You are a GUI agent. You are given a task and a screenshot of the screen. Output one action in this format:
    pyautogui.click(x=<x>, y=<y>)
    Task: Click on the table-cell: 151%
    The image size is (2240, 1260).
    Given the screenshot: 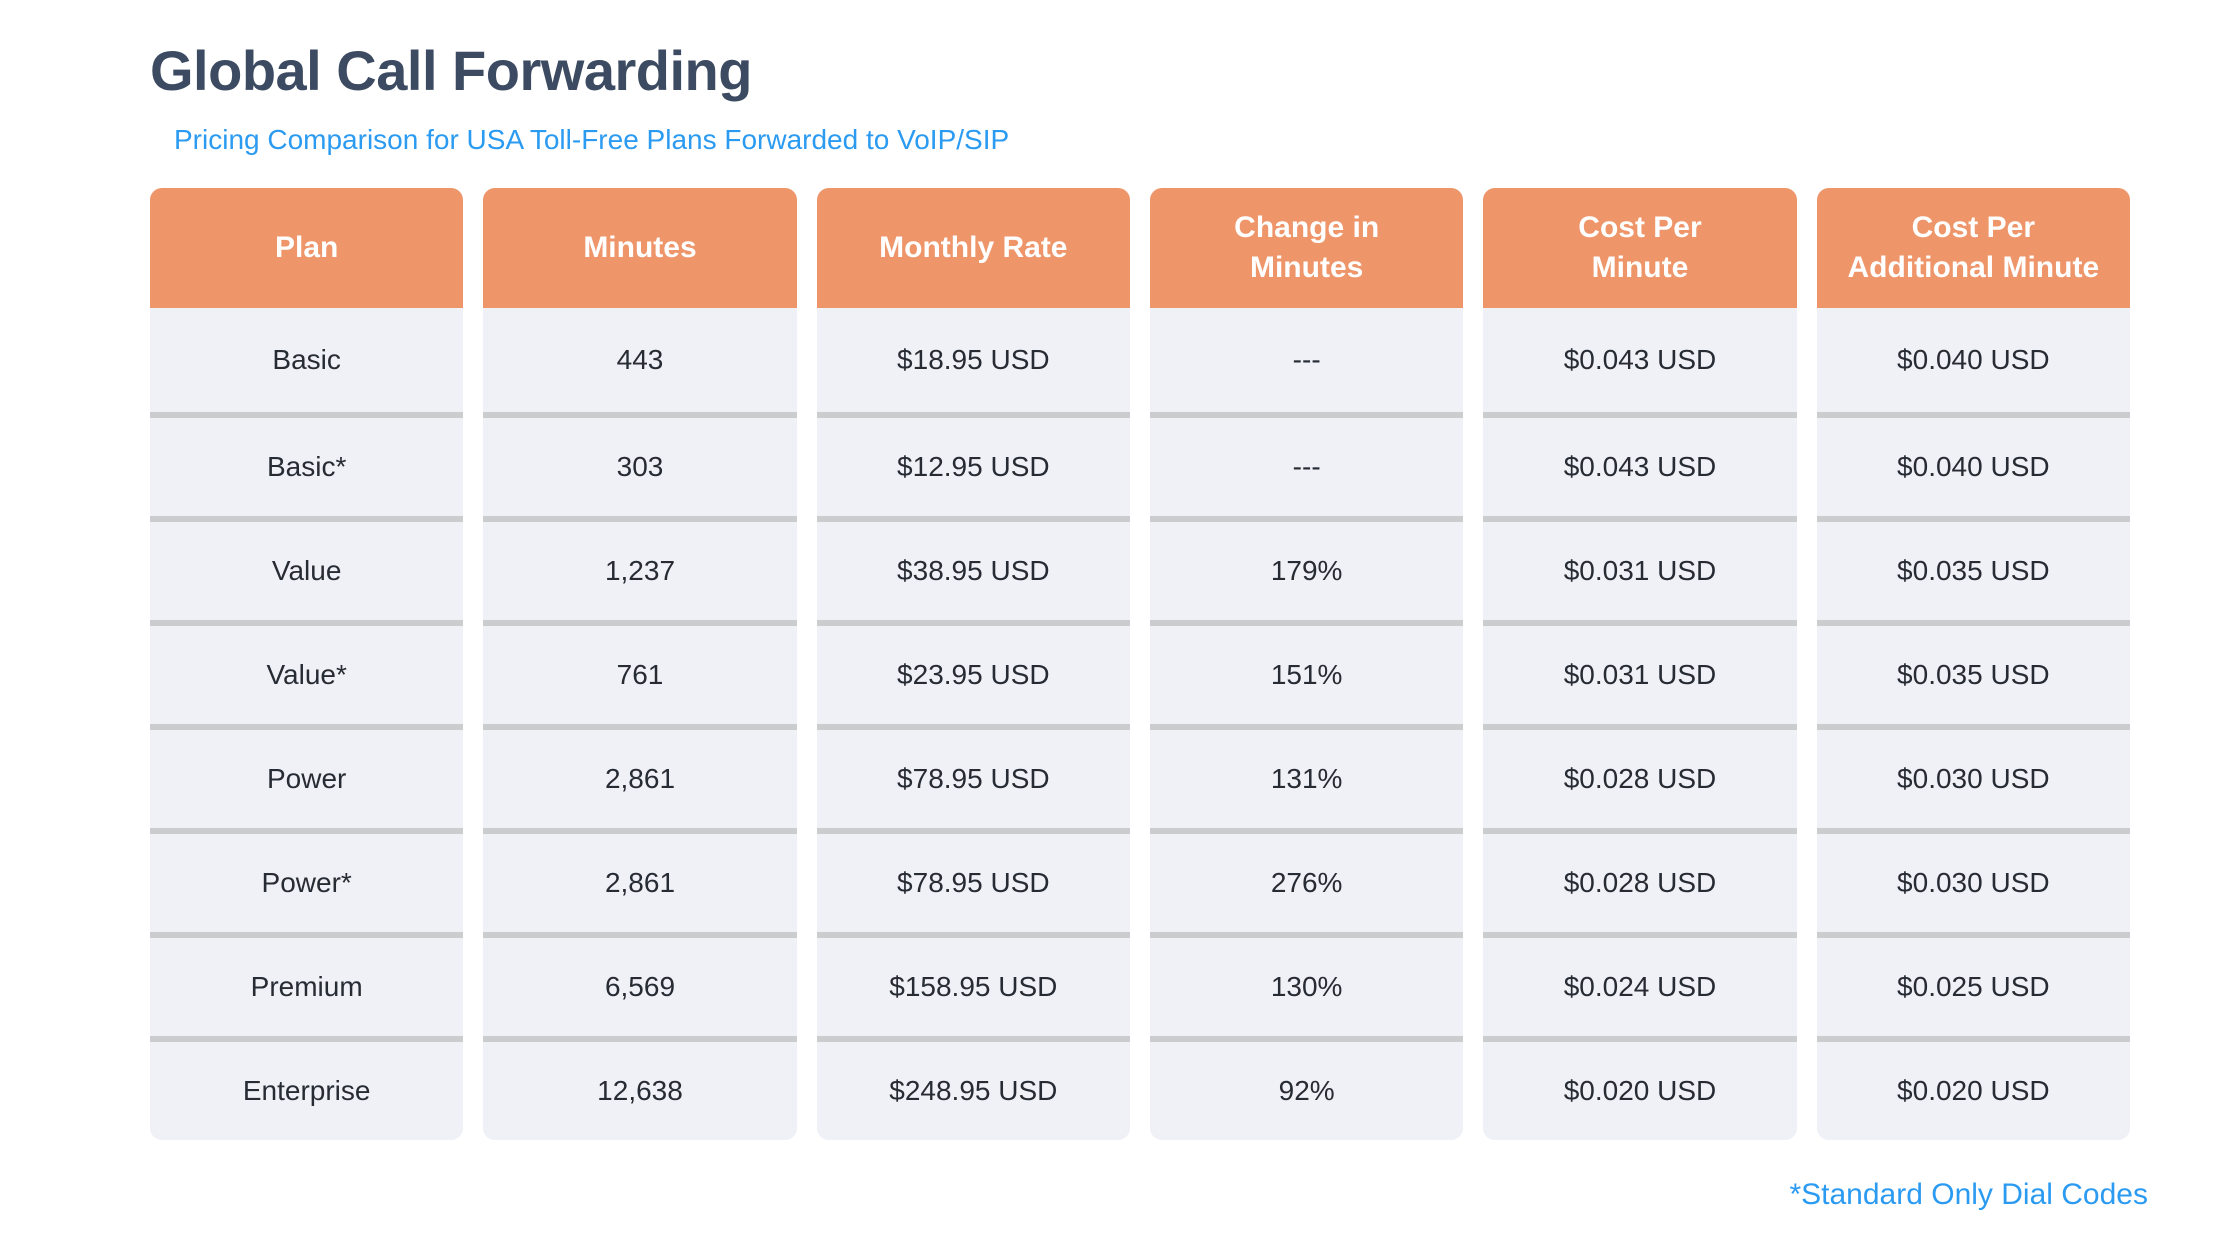 What is the action you would take?
    pyautogui.click(x=1307, y=672)
    